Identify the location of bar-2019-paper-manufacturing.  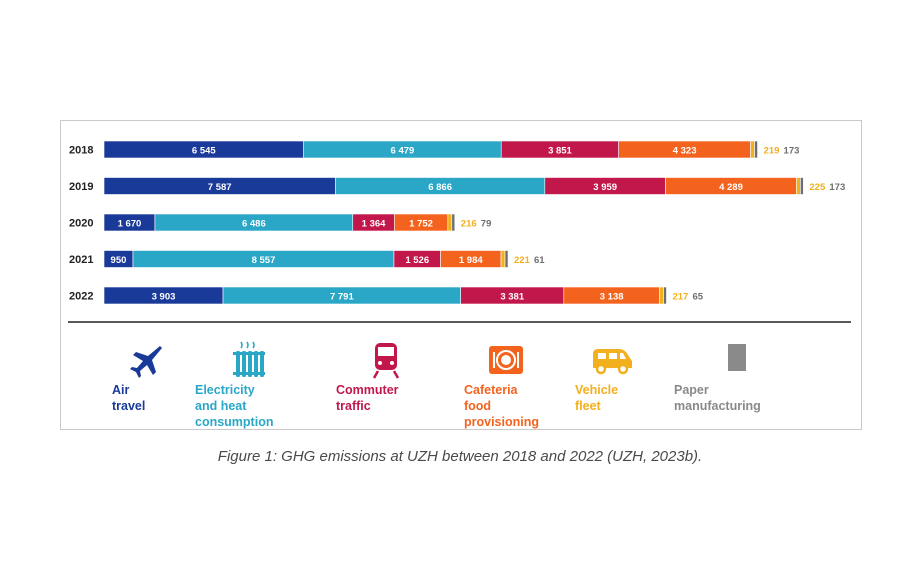
(802, 186).